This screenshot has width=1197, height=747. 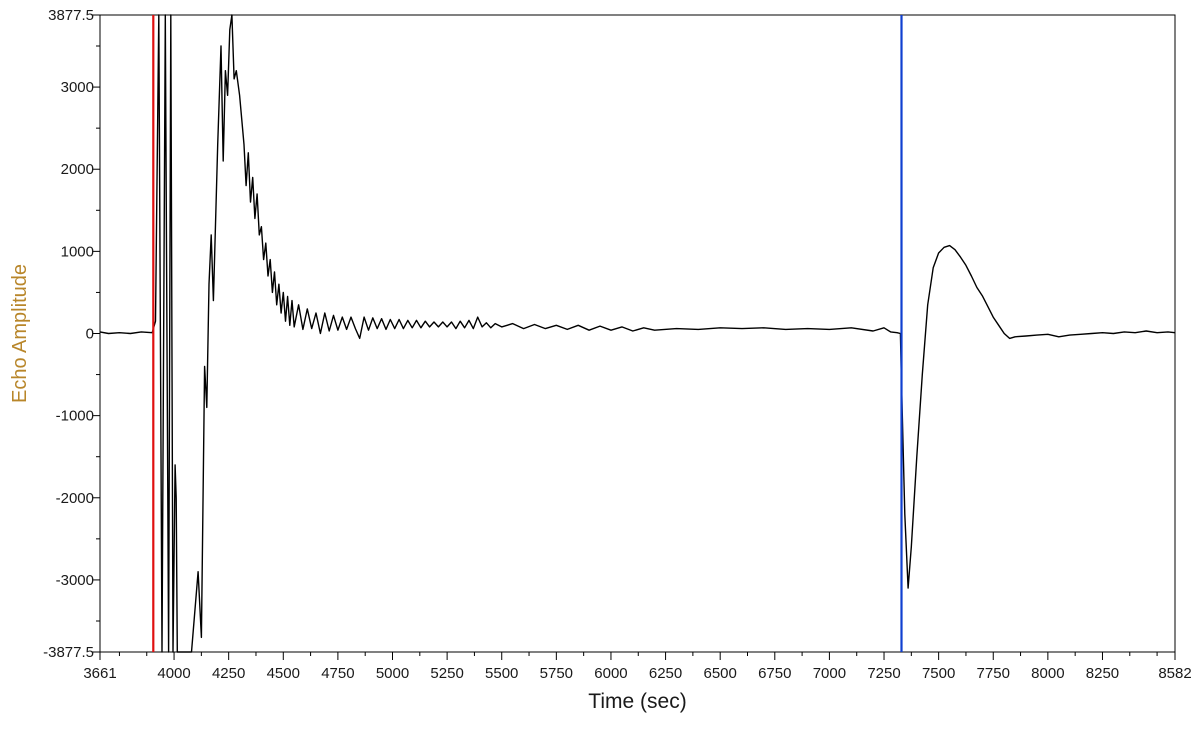 What do you see at coordinates (173, 673) in the screenshot?
I see `x-tick-label: 4000` at bounding box center [173, 673].